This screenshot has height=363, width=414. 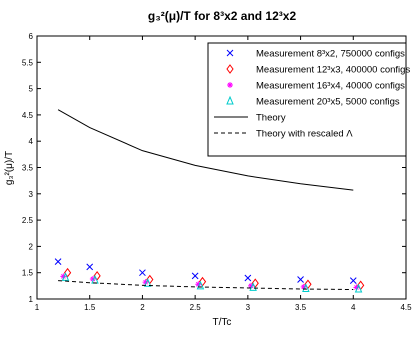 What do you see at coordinates (333, 70) in the screenshot?
I see `legend-label: Measurement 12³x3, 400000 configs` at bounding box center [333, 70].